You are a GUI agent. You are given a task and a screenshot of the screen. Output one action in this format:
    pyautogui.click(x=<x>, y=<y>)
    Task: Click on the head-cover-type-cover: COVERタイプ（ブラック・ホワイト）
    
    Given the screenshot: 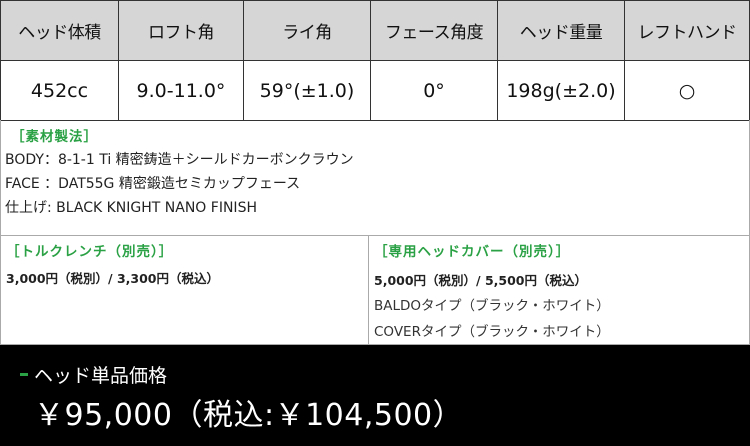 What is the action you would take?
    pyautogui.click(x=492, y=332)
    